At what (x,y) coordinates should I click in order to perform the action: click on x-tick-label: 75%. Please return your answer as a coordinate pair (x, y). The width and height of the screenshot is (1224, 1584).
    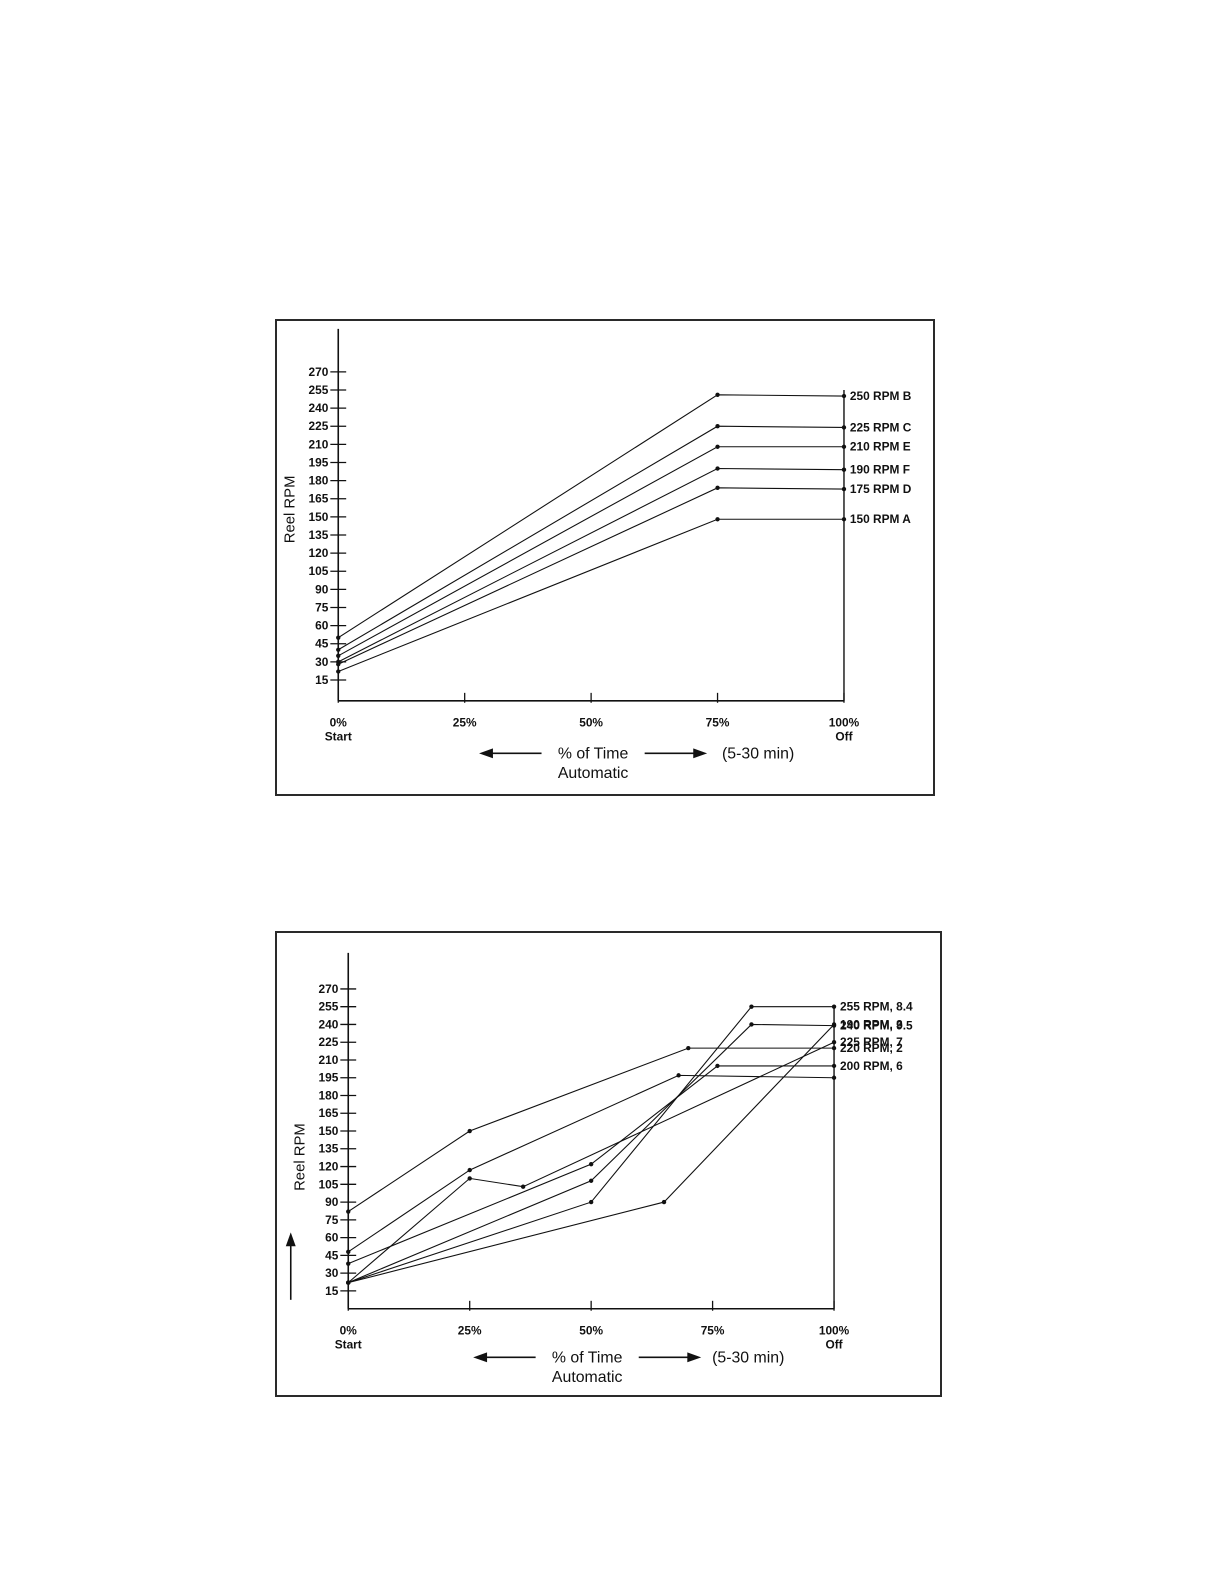
    Looking at the image, I should click on (718, 723).